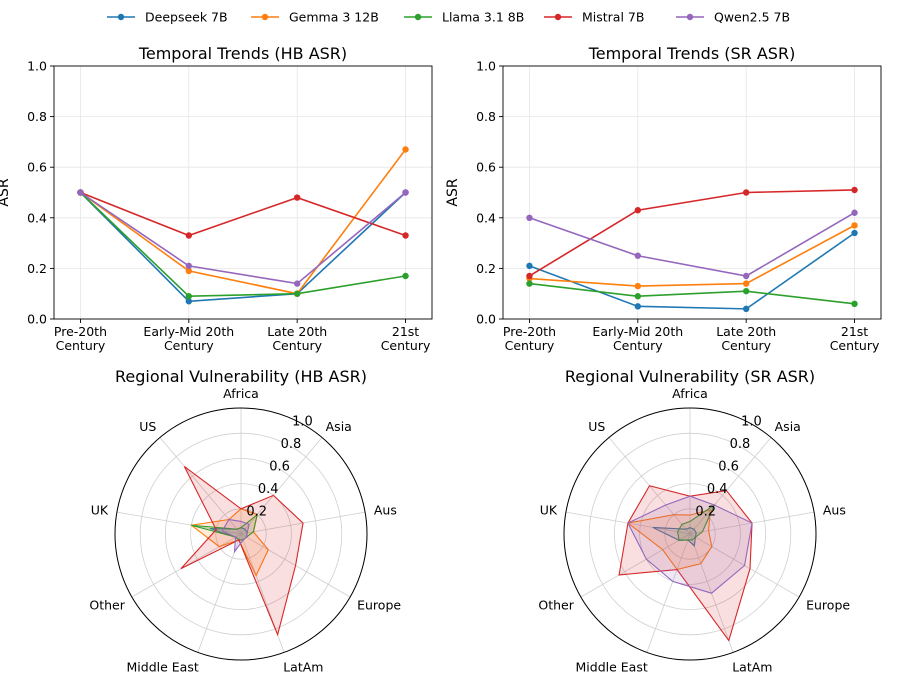 The image size is (897, 677). I want to click on chart-title: Temporal Trends (SR ASR), so click(692, 53).